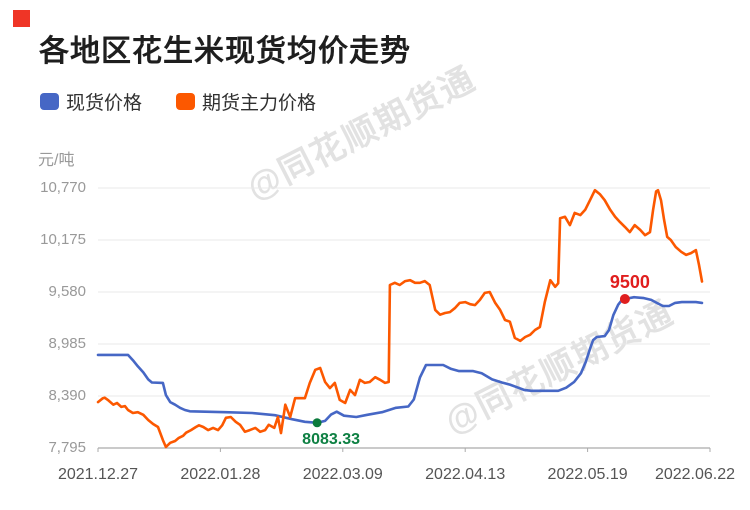 Image resolution: width=750 pixels, height=510 pixels. I want to click on x-tick-label: 2022.01.28, so click(220, 474).